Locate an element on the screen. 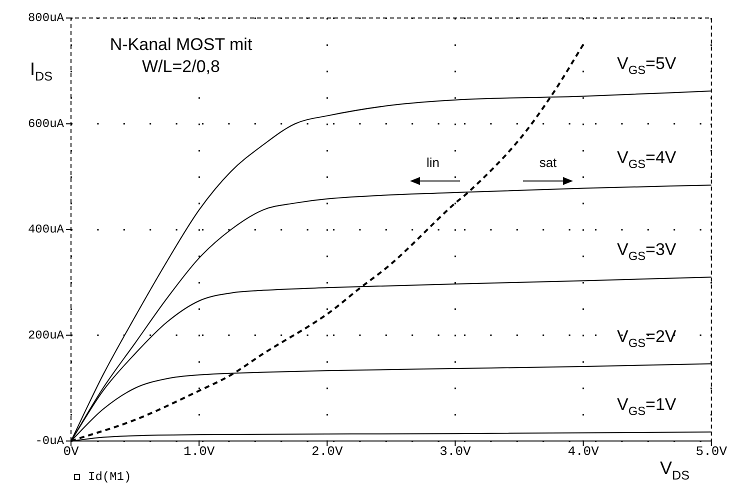  x-tick-label: 0V is located at coordinates (71, 452).